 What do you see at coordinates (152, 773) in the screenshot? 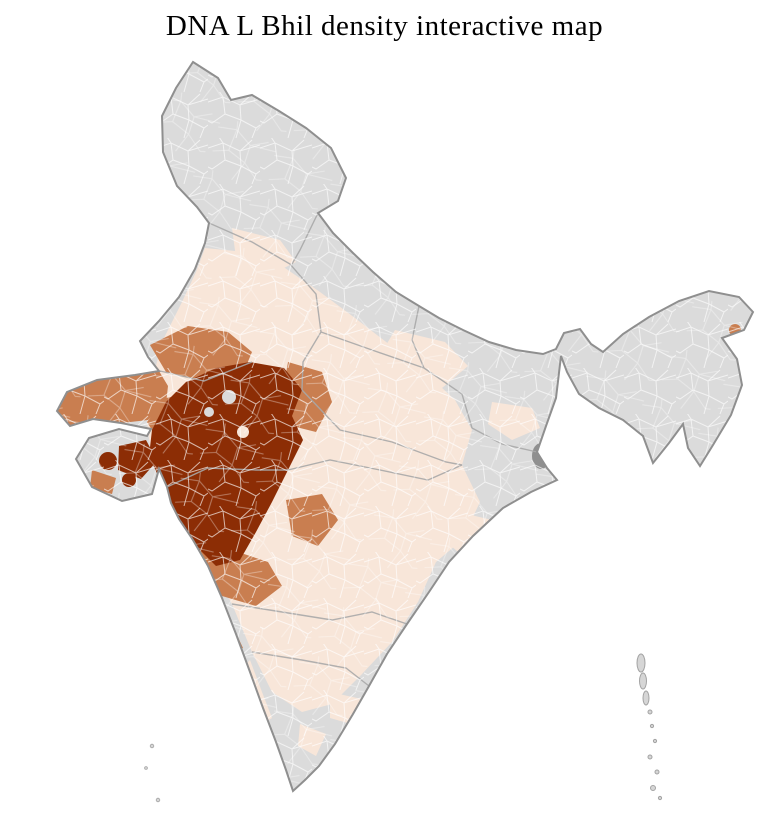
I see `lakshadweep-islands` at bounding box center [152, 773].